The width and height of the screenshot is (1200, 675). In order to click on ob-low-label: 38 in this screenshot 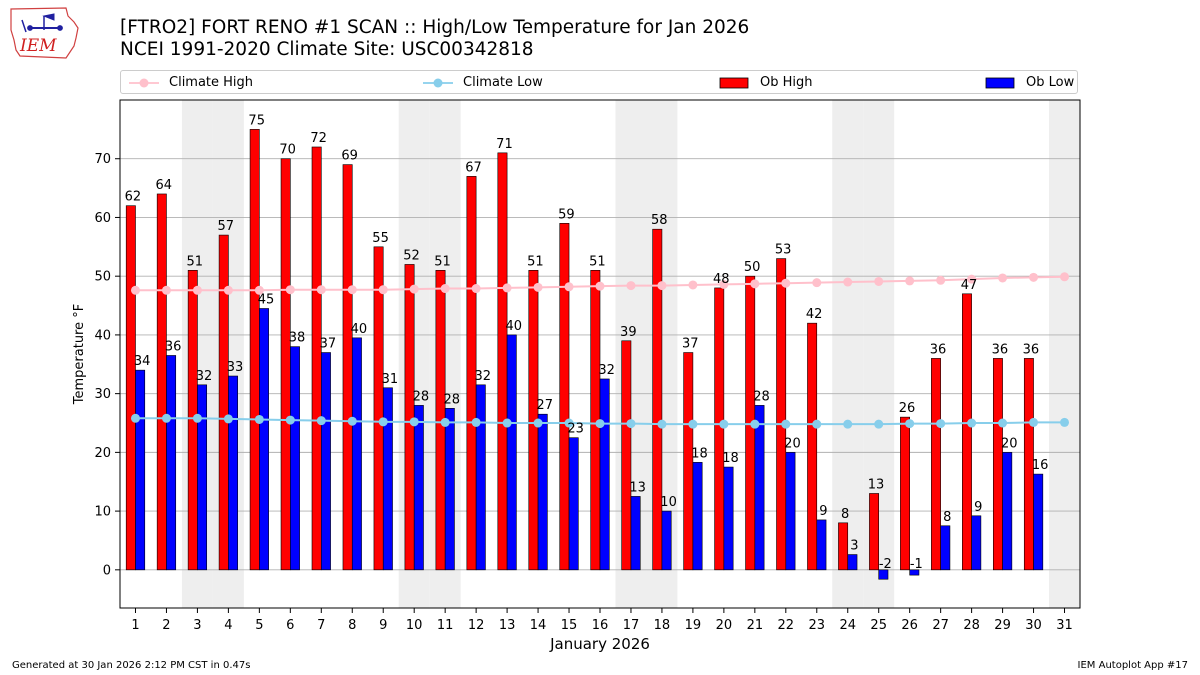, I will do `click(297, 338)`.